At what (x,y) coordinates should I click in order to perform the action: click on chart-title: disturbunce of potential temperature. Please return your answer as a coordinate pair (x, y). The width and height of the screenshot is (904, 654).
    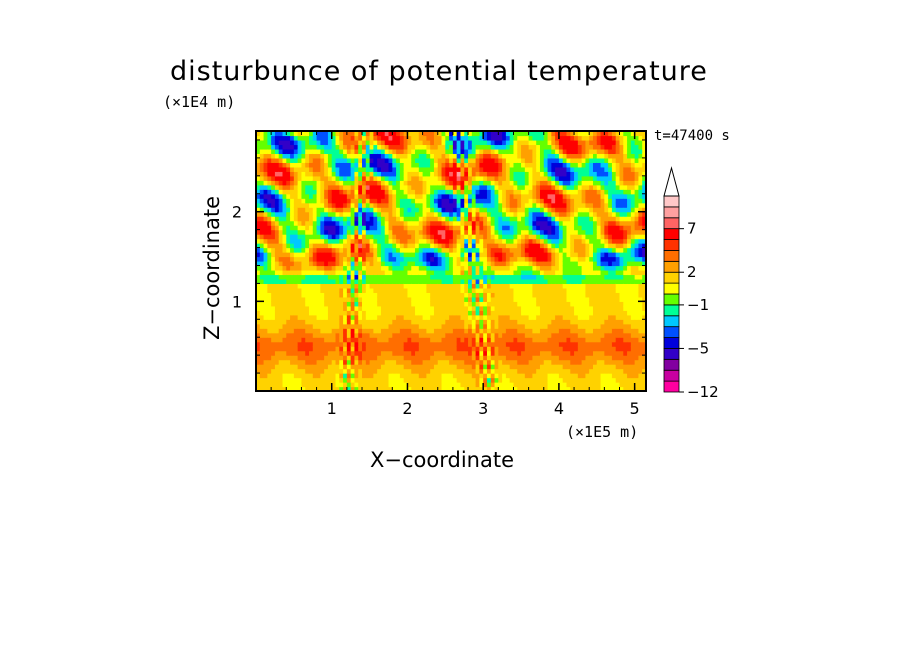
    Looking at the image, I should click on (439, 71).